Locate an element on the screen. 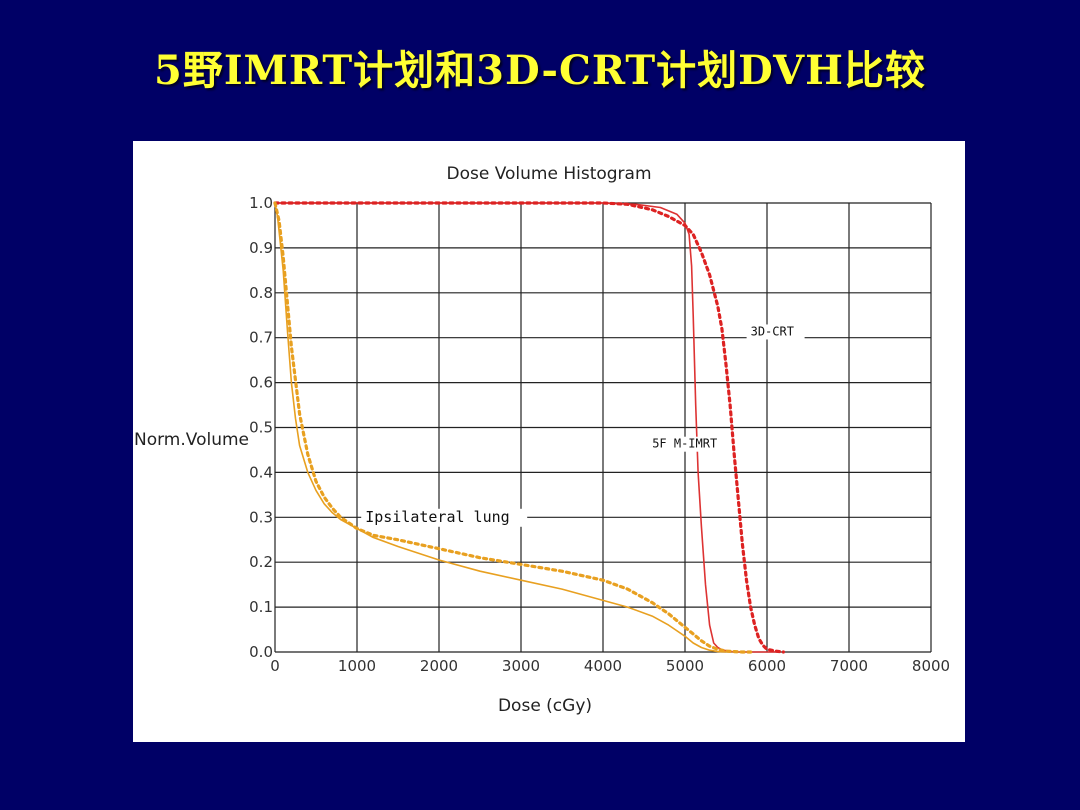  y-tick-label: 0.6 is located at coordinates (261, 383).